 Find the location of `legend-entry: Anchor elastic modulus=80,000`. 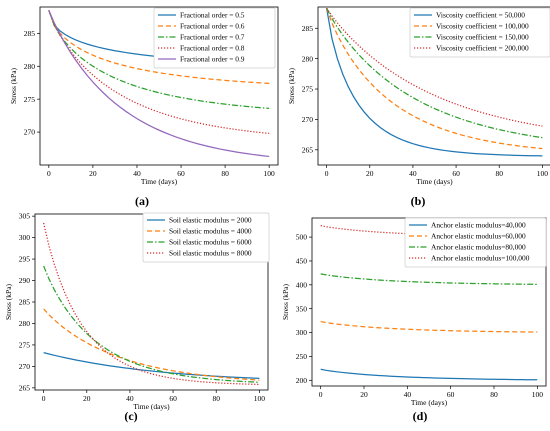

legend-entry: Anchor elastic modulus=80,000 is located at coordinates (478, 247).